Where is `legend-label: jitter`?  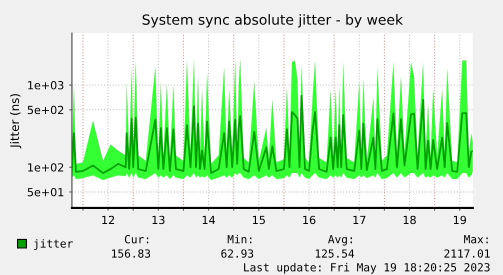
legend-label: jitter is located at coordinates (53, 244).